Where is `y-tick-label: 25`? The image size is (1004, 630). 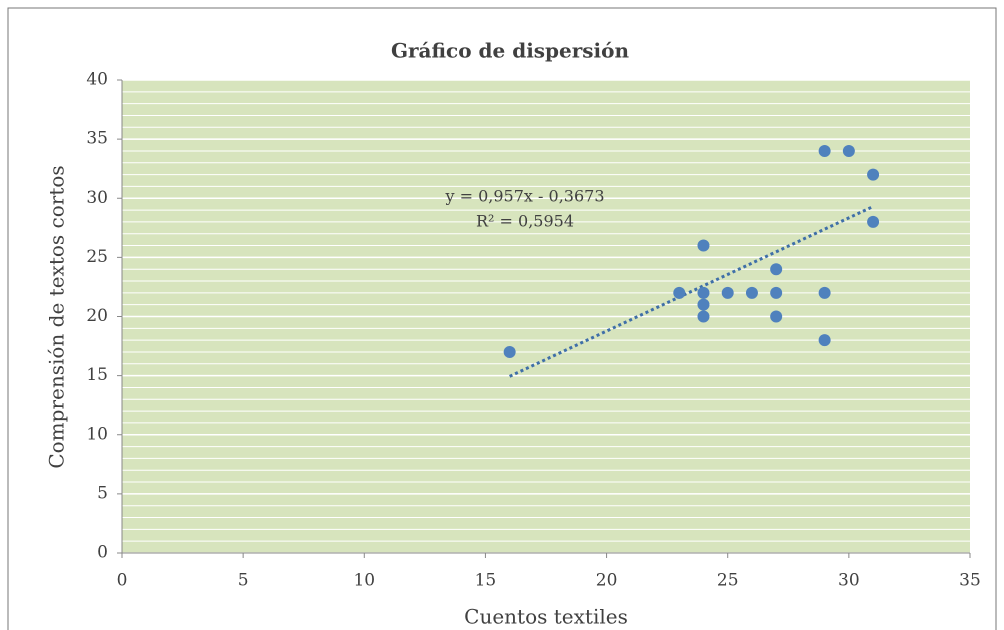
y-tick-label: 25 is located at coordinates (97, 257).